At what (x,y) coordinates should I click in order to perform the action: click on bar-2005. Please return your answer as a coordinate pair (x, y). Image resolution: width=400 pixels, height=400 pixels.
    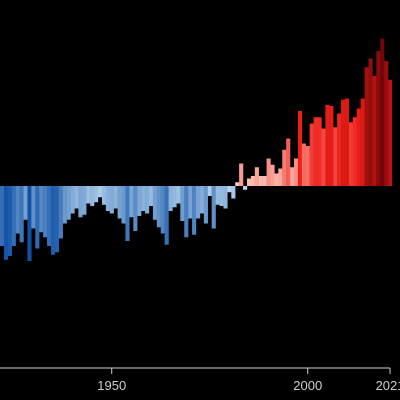
    Looking at the image, I should click on (327, 145).